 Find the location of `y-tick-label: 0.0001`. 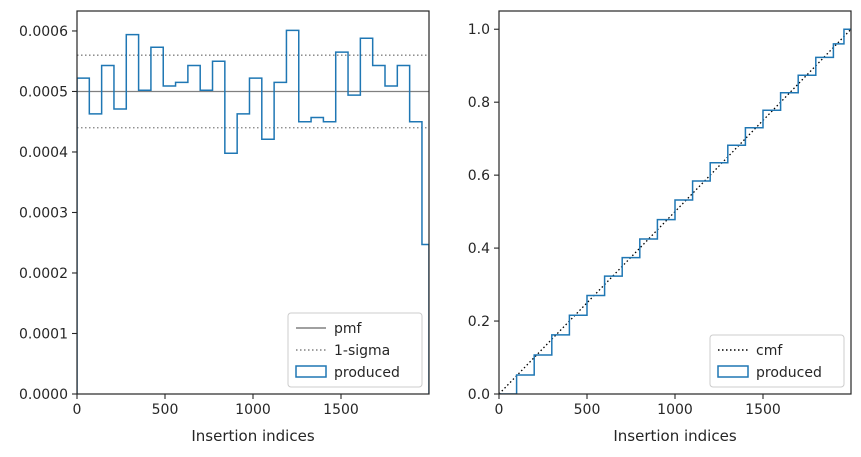

y-tick-label: 0.0001 is located at coordinates (43, 334).